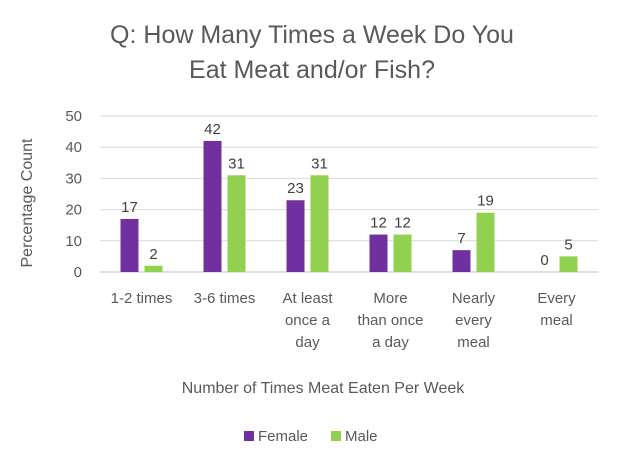 The width and height of the screenshot is (621, 469). I want to click on data-label-female-0: 17, so click(129, 207).